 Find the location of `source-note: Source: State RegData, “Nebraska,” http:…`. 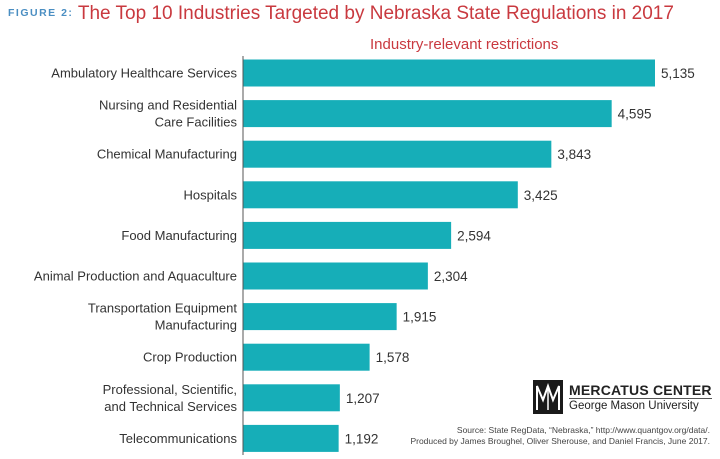

source-note: Source: State RegData, “Nebraska,” http:… is located at coordinates (560, 436).